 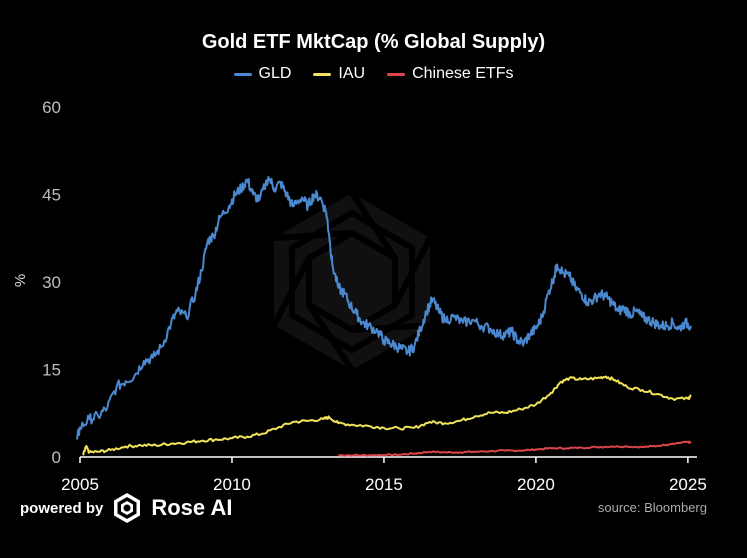 I want to click on x-tick-label: 2010, so click(x=232, y=484).